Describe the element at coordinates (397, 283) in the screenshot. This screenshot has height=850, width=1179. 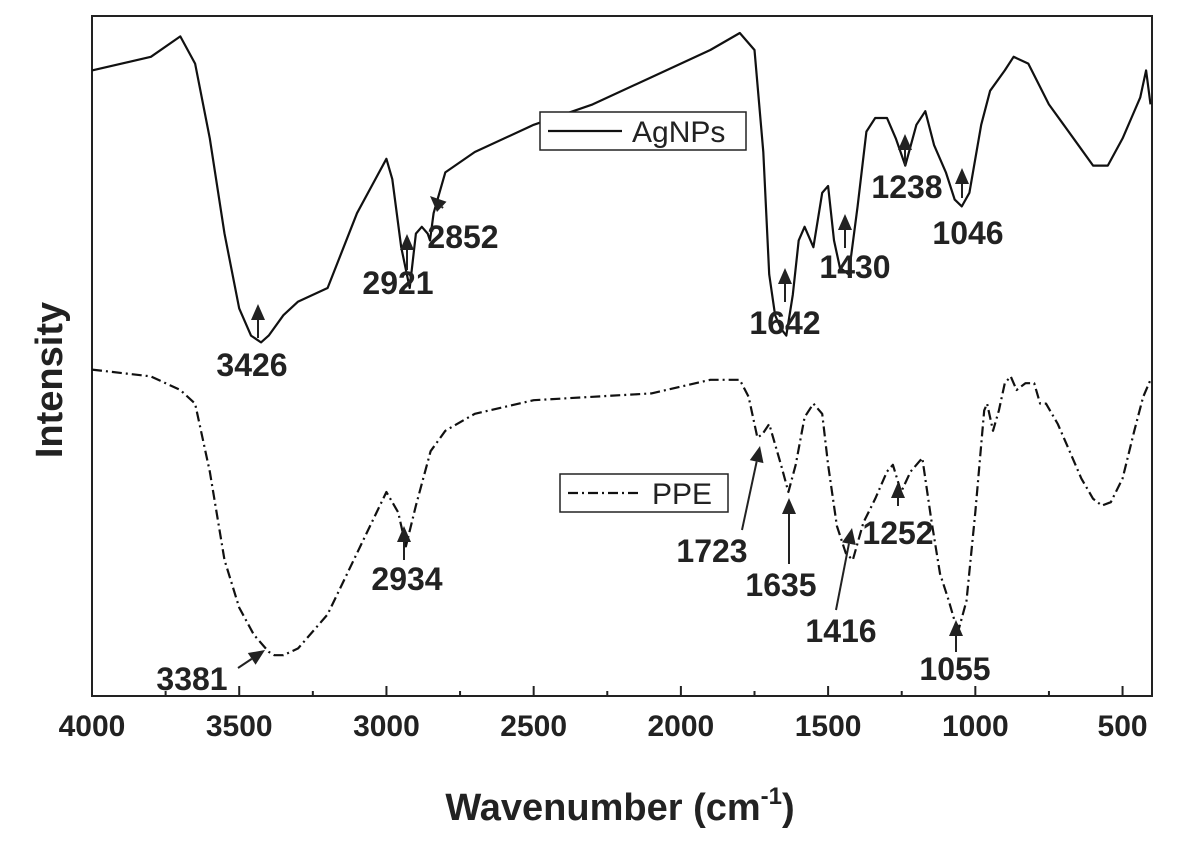
I see `peak-label: 2921` at that location.